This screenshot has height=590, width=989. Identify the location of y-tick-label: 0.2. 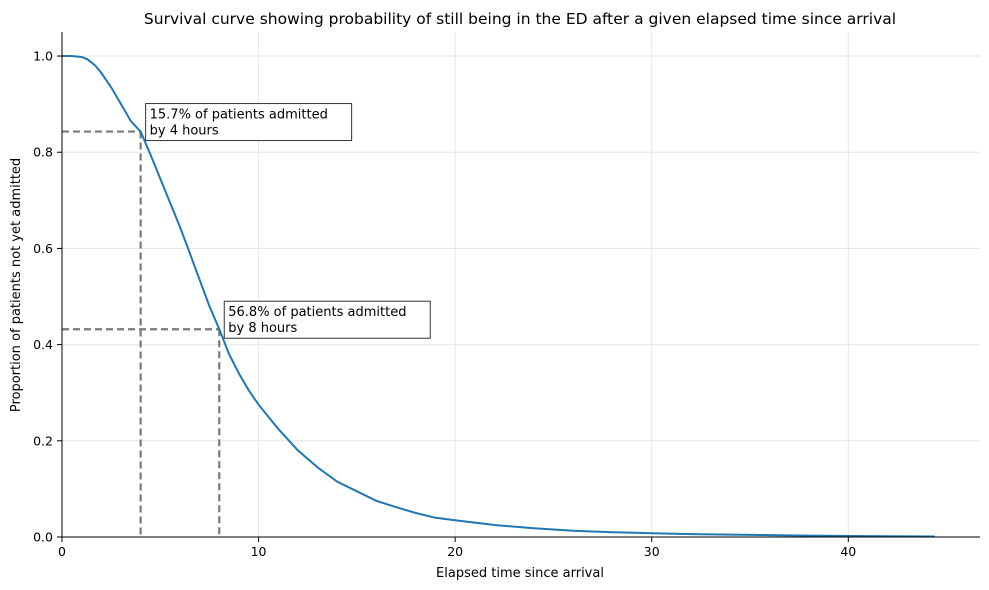
(43, 440).